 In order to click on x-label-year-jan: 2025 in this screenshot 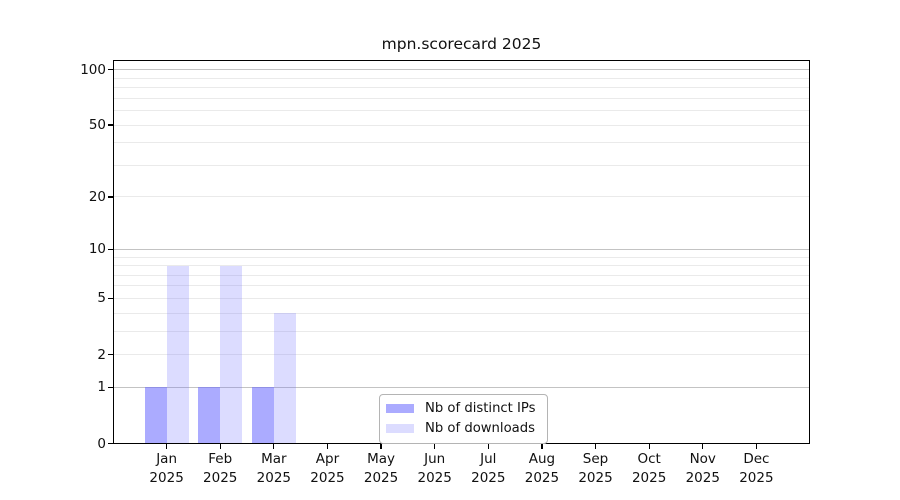, I will do `click(166, 477)`.